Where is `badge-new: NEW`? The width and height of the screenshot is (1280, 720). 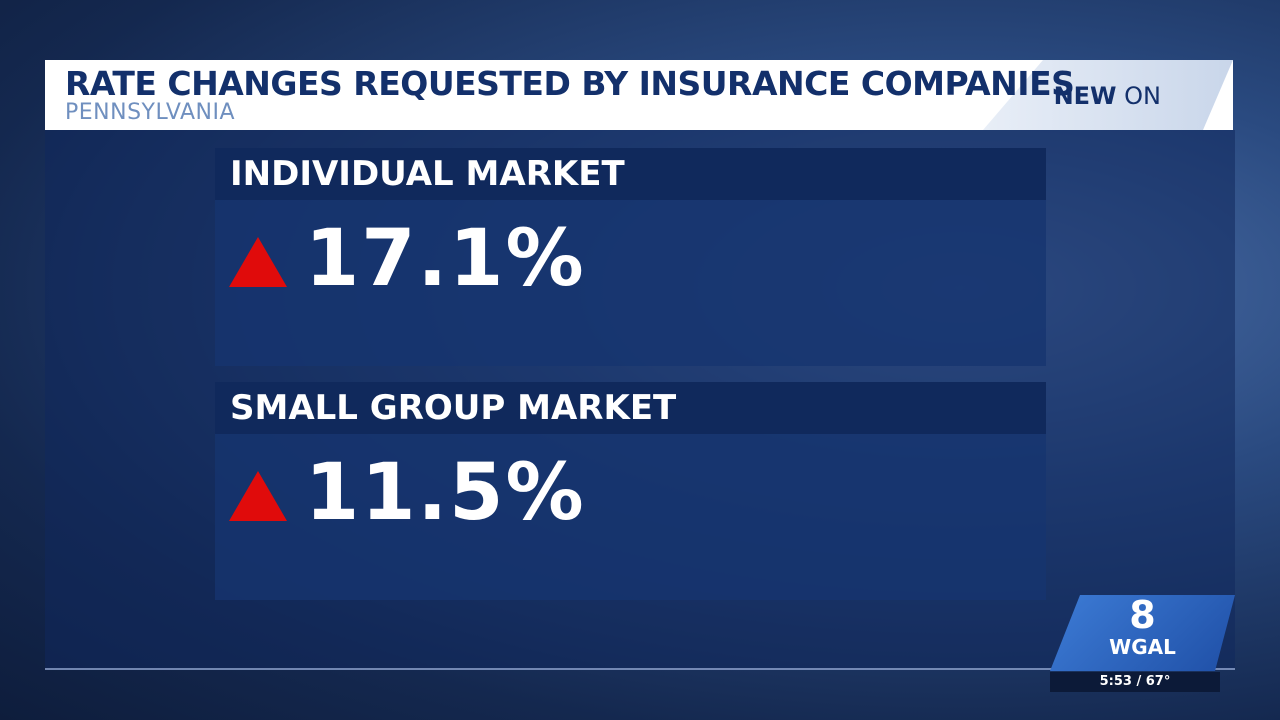
badge-new: NEW is located at coordinates (1085, 96).